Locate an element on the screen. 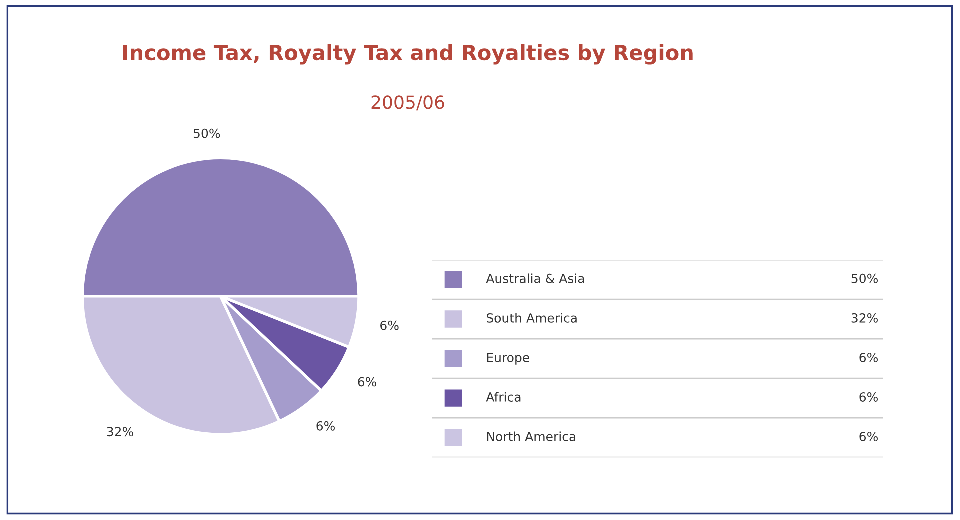  chart-title: Income Tax, Royalty Tax and Royalties by Region is located at coordinates (408, 54).